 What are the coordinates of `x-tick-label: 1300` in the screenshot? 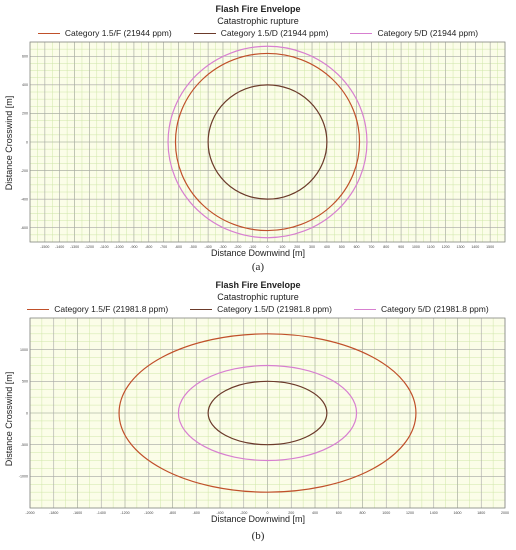 It's located at (460, 247).